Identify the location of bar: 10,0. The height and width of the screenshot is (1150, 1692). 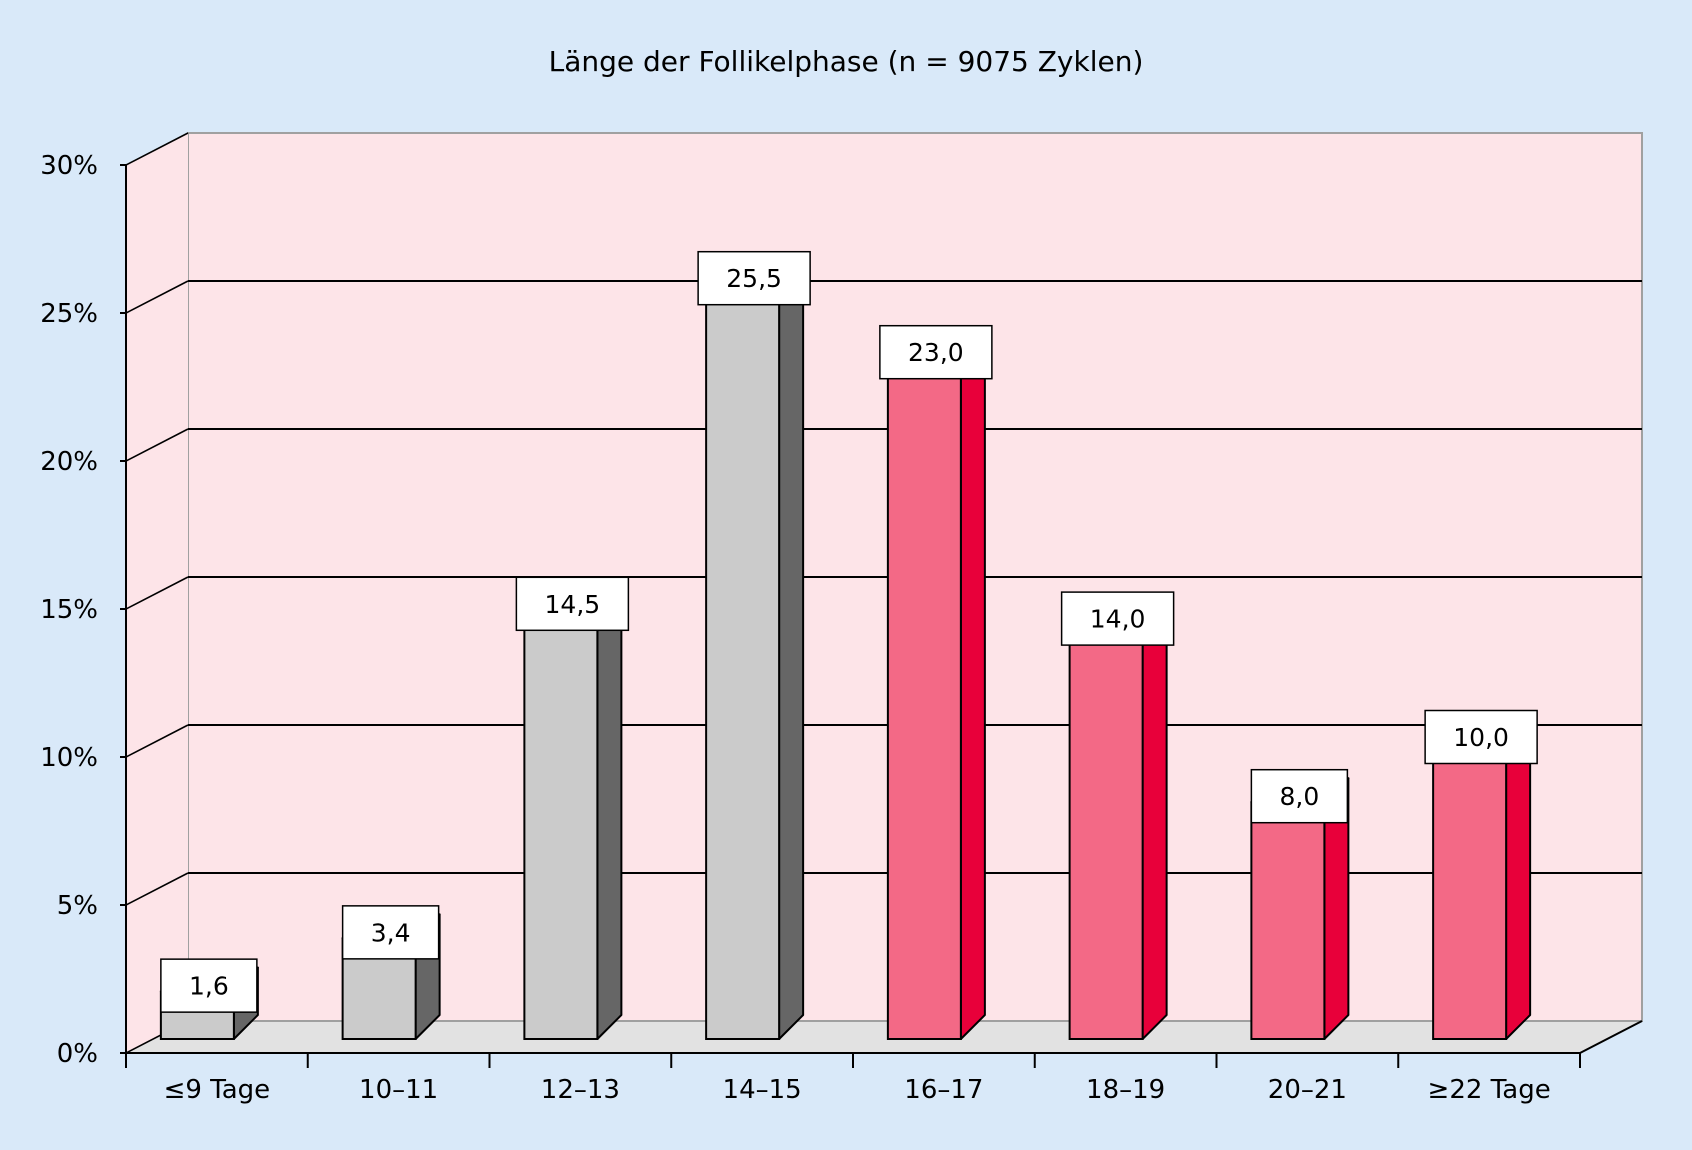
(1481, 874).